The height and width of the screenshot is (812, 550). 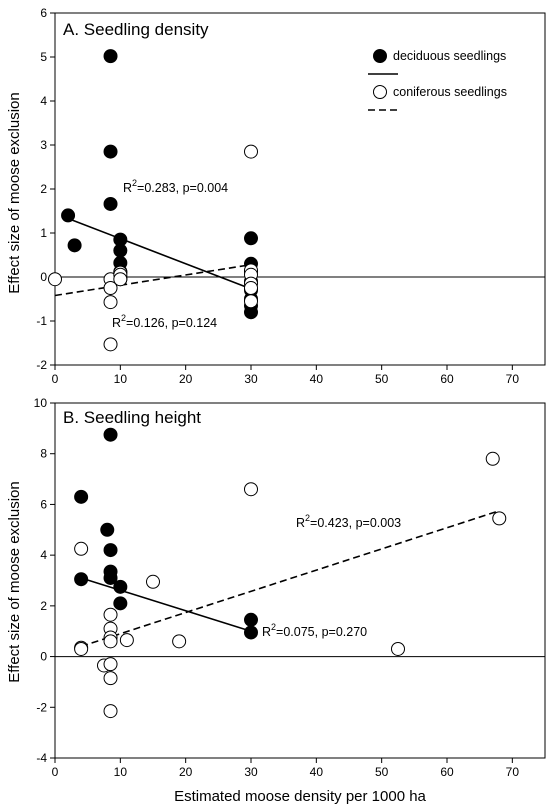 What do you see at coordinates (14, 582) in the screenshot?
I see `y-axis-title-bottom: Effect size of moose exclusion` at bounding box center [14, 582].